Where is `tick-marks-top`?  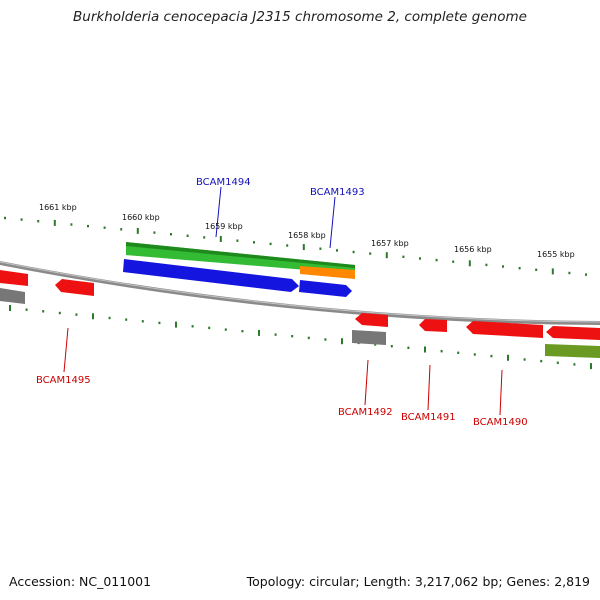
tick-marks-top is located at coordinates (295, 246).